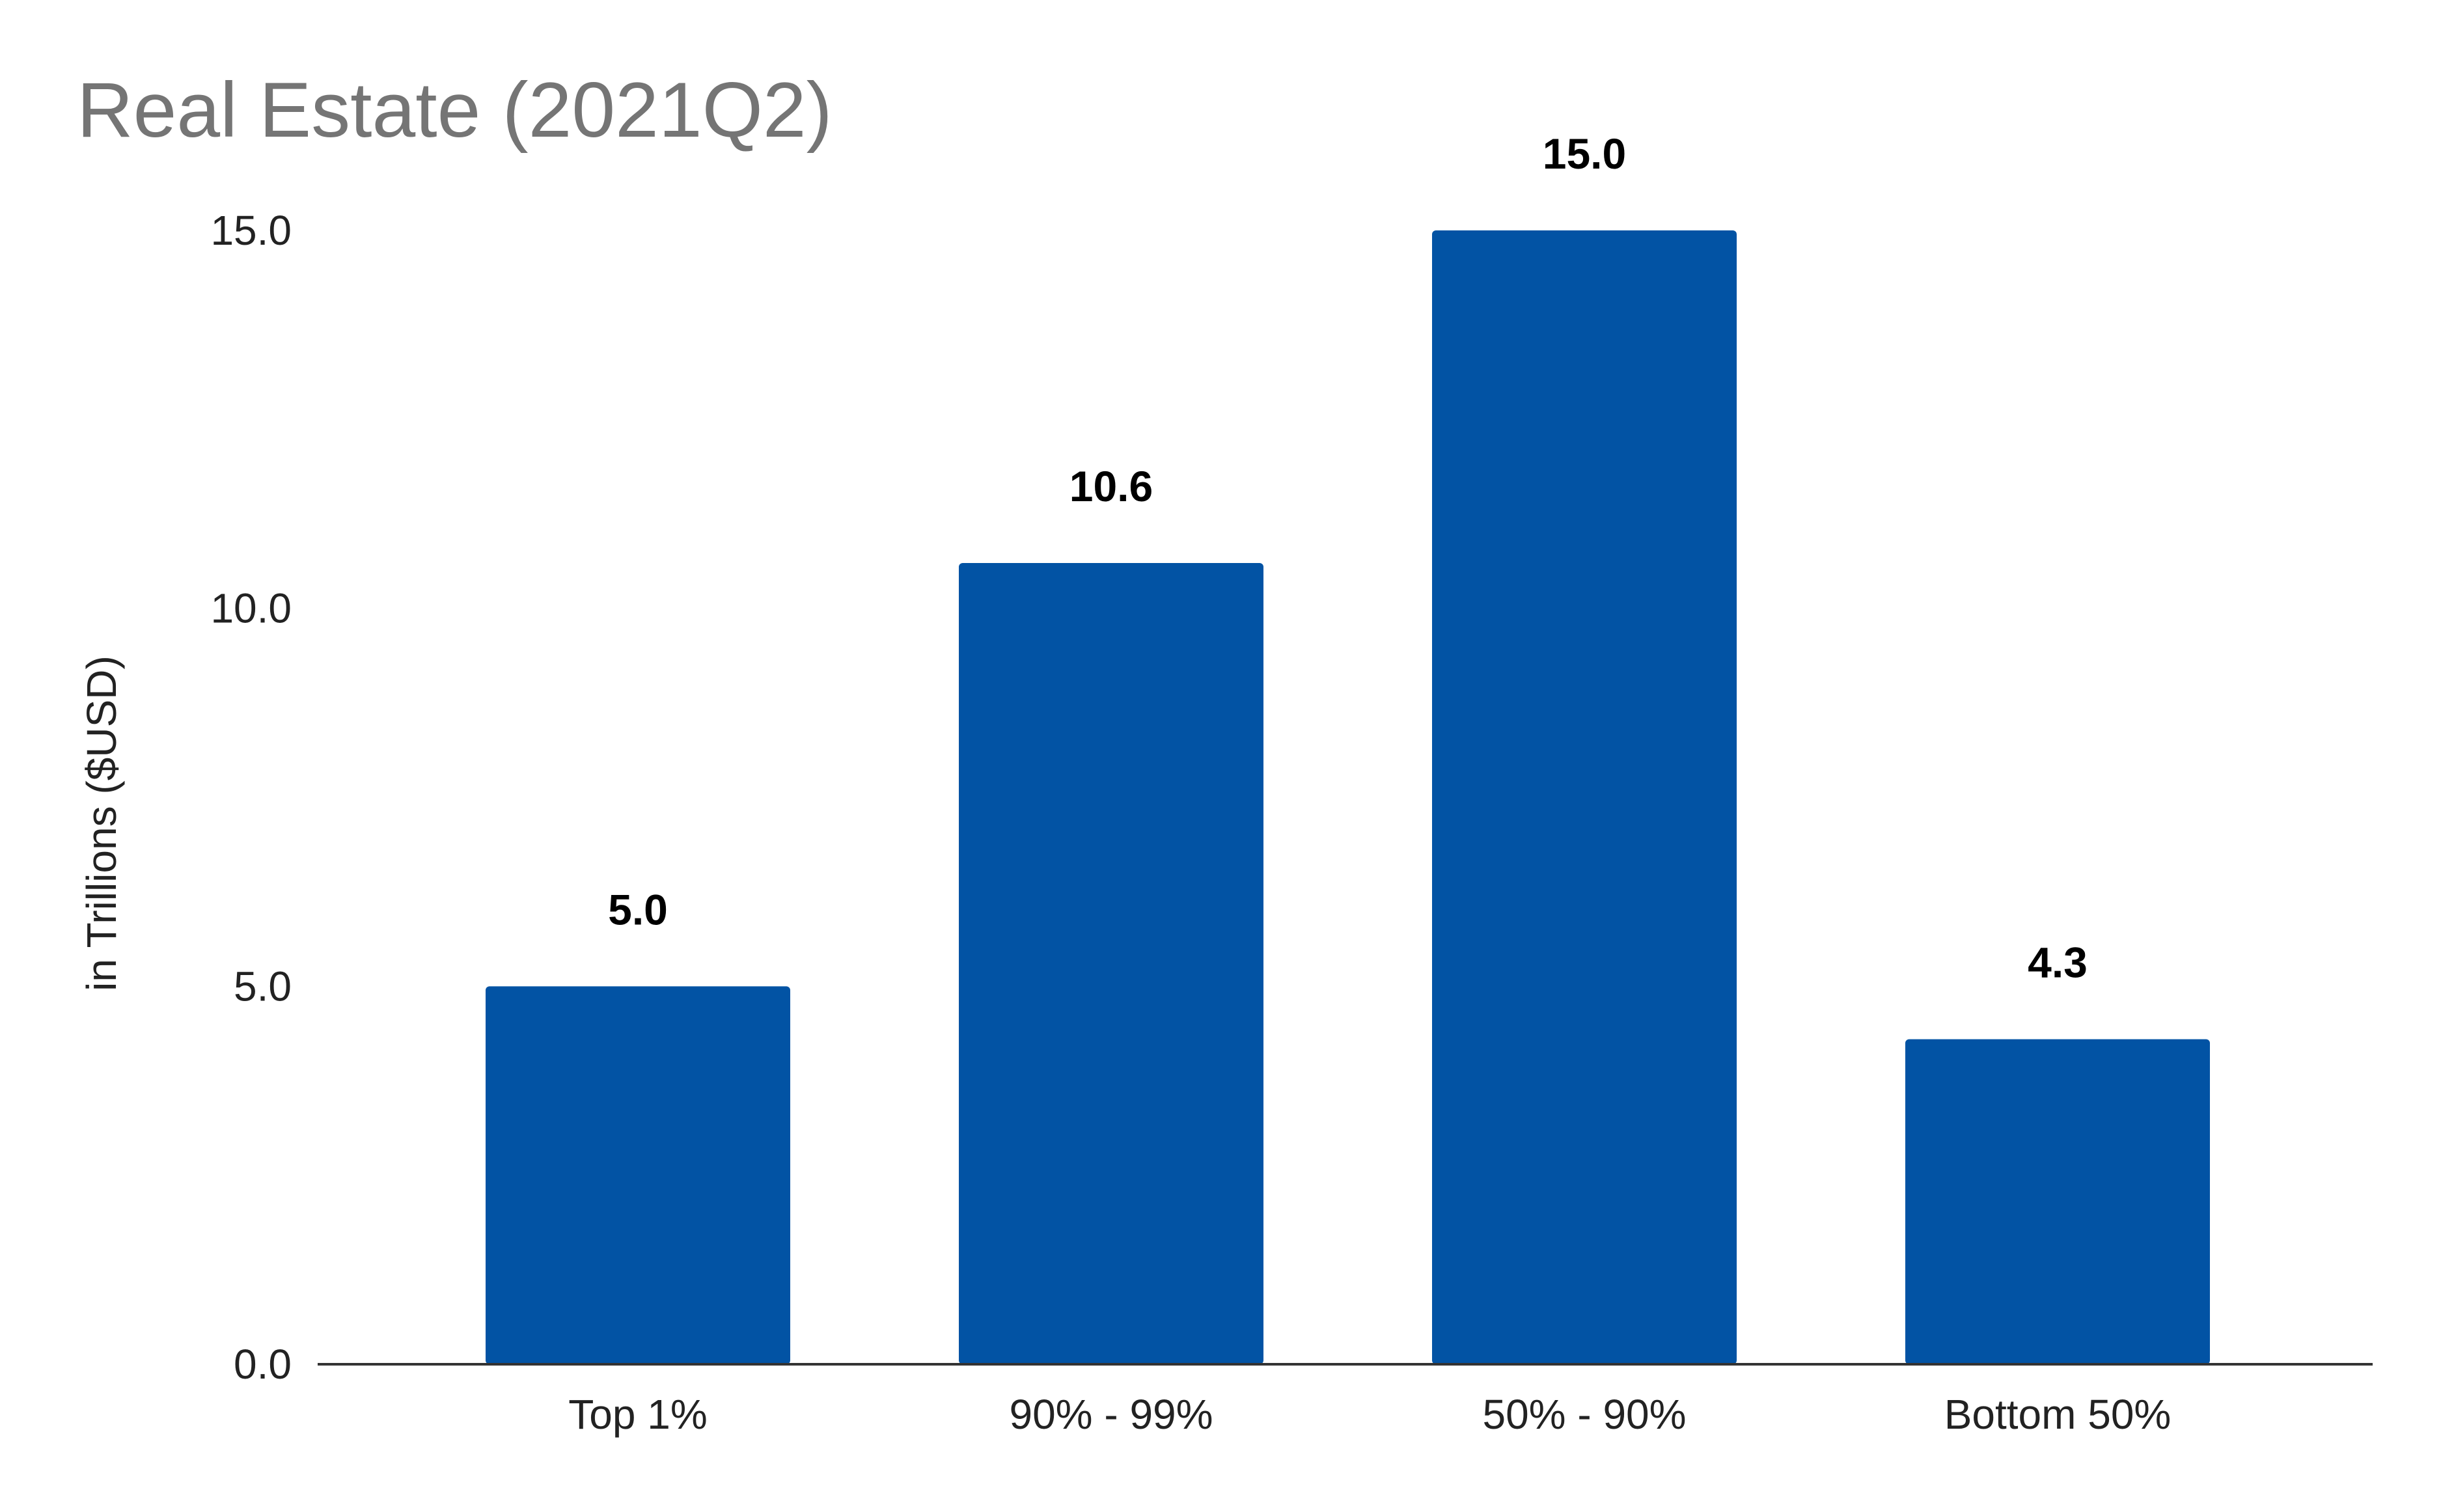  What do you see at coordinates (263, 986) in the screenshot?
I see `y-tick-label: 5.0` at bounding box center [263, 986].